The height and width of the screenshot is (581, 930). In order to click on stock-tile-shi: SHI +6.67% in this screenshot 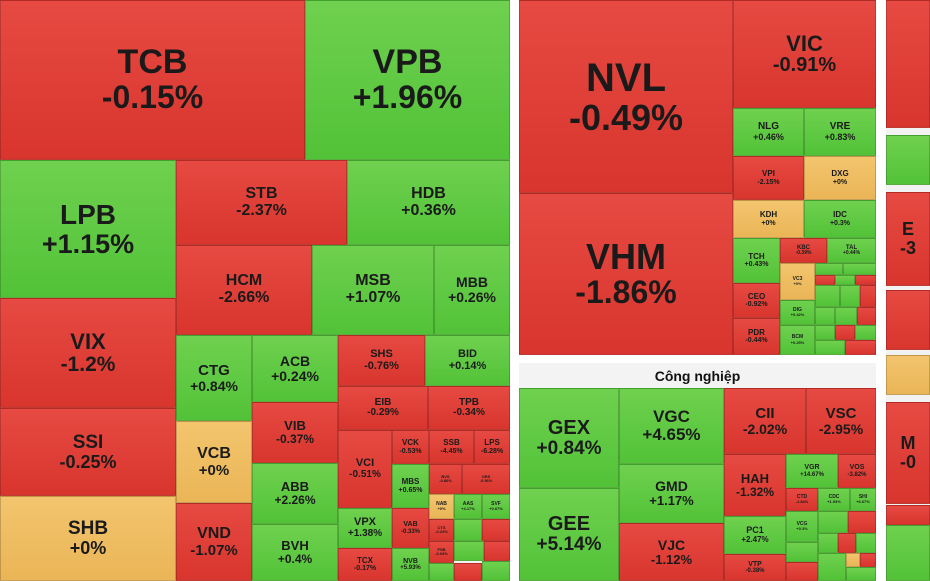, I will do `click(863, 499)`.